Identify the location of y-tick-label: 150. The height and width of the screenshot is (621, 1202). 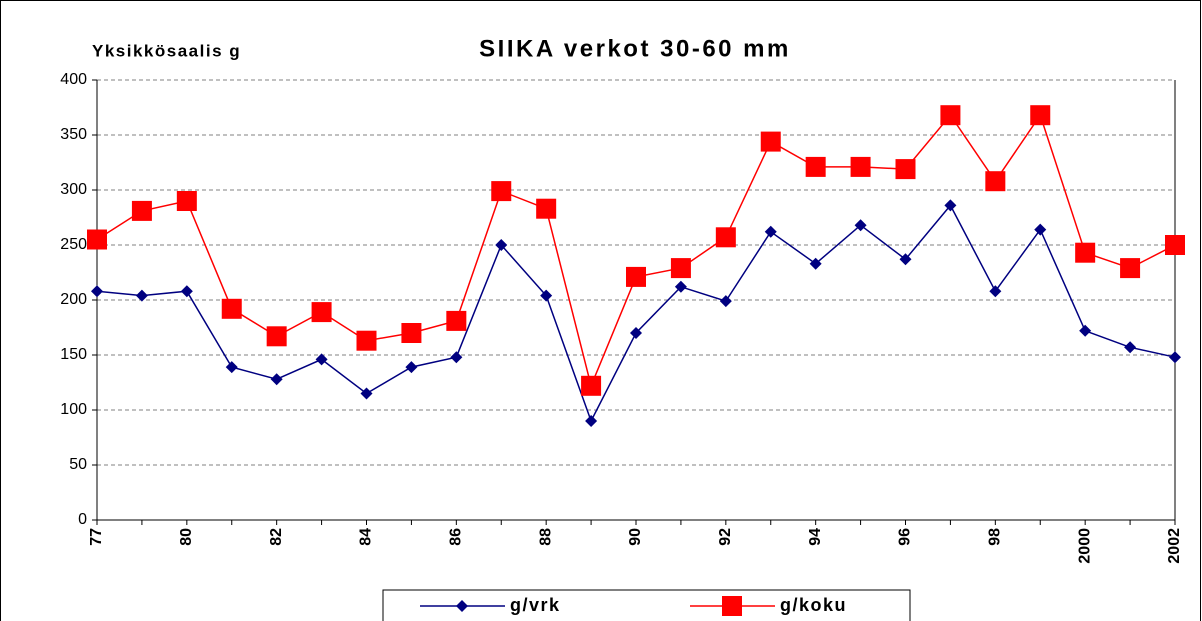
(73, 354).